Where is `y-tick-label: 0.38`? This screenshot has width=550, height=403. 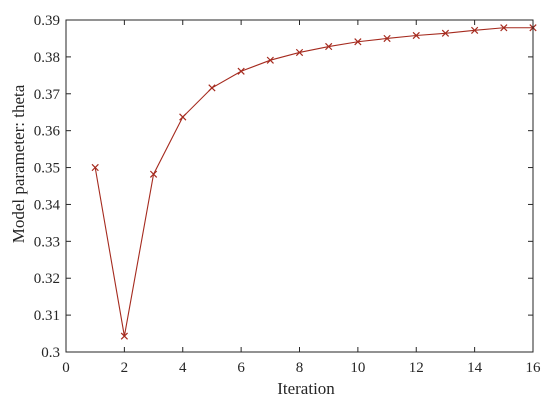
y-tick-label: 0.38 is located at coordinates (47, 58).